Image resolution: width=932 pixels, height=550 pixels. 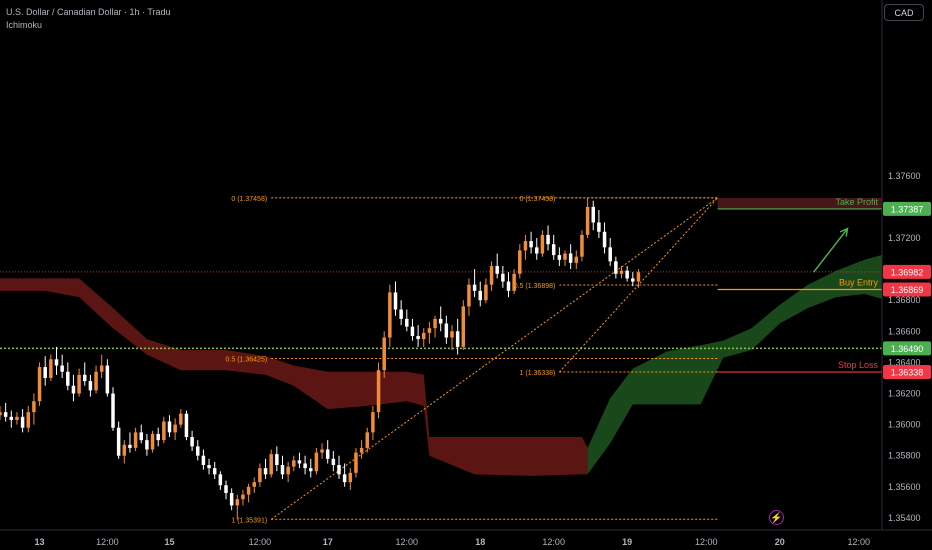 What do you see at coordinates (904, 238) in the screenshot?
I see `price-tick-label: 1.37200` at bounding box center [904, 238].